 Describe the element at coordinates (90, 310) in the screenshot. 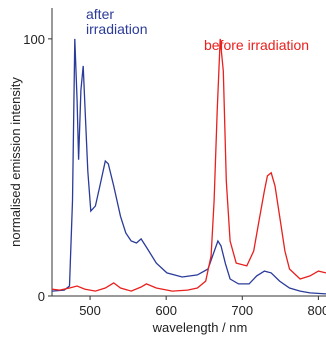

I see `x-tick-label: 500` at that location.